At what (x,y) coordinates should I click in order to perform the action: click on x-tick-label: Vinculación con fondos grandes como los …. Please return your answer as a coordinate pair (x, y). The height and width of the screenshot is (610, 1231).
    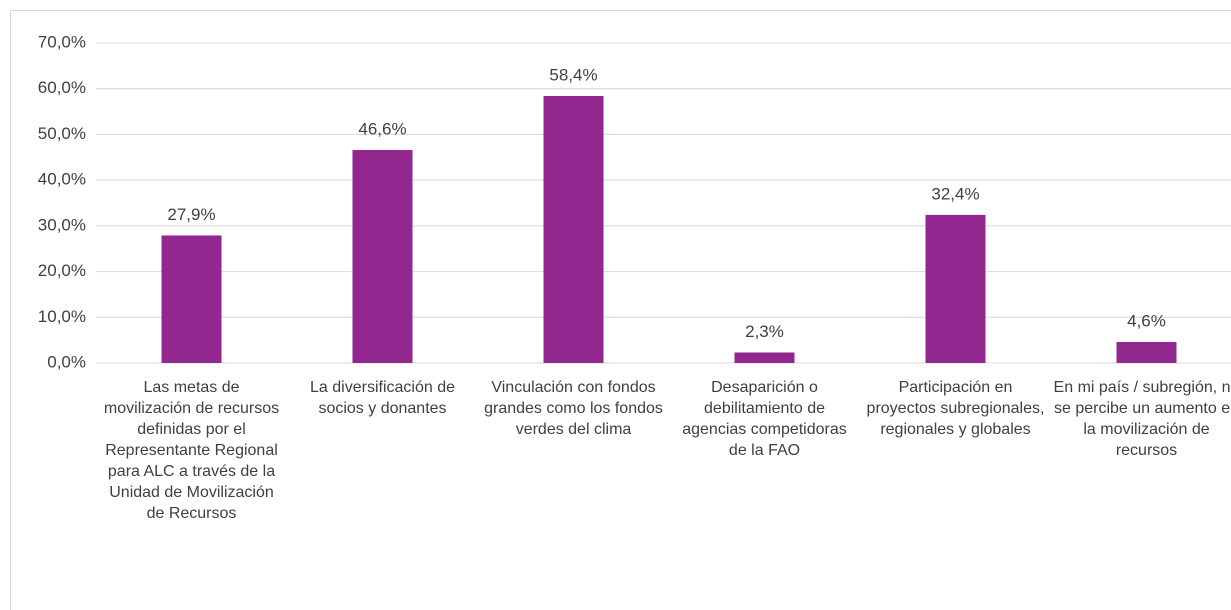
    Looking at the image, I should click on (573, 408).